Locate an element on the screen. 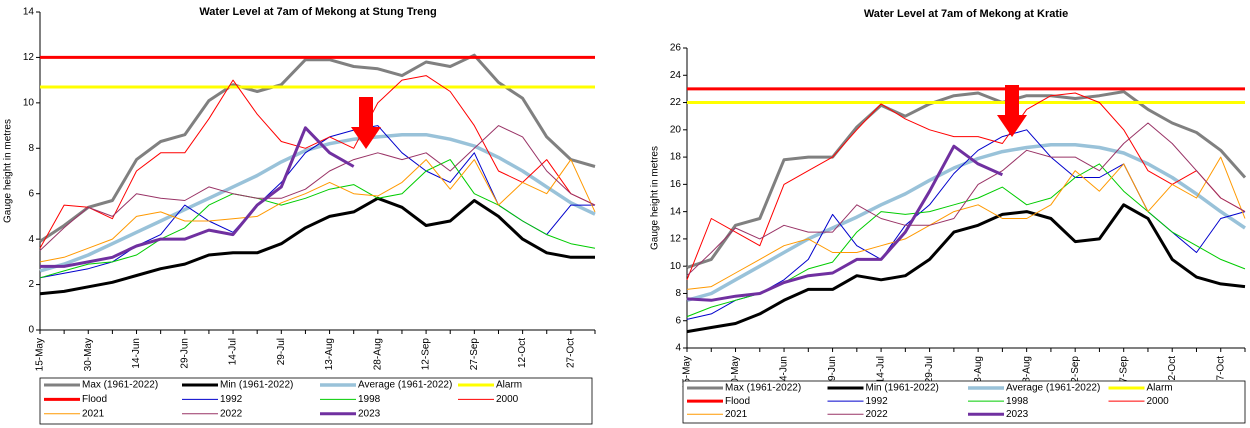  y-tick-label: 16 is located at coordinates (676, 184).